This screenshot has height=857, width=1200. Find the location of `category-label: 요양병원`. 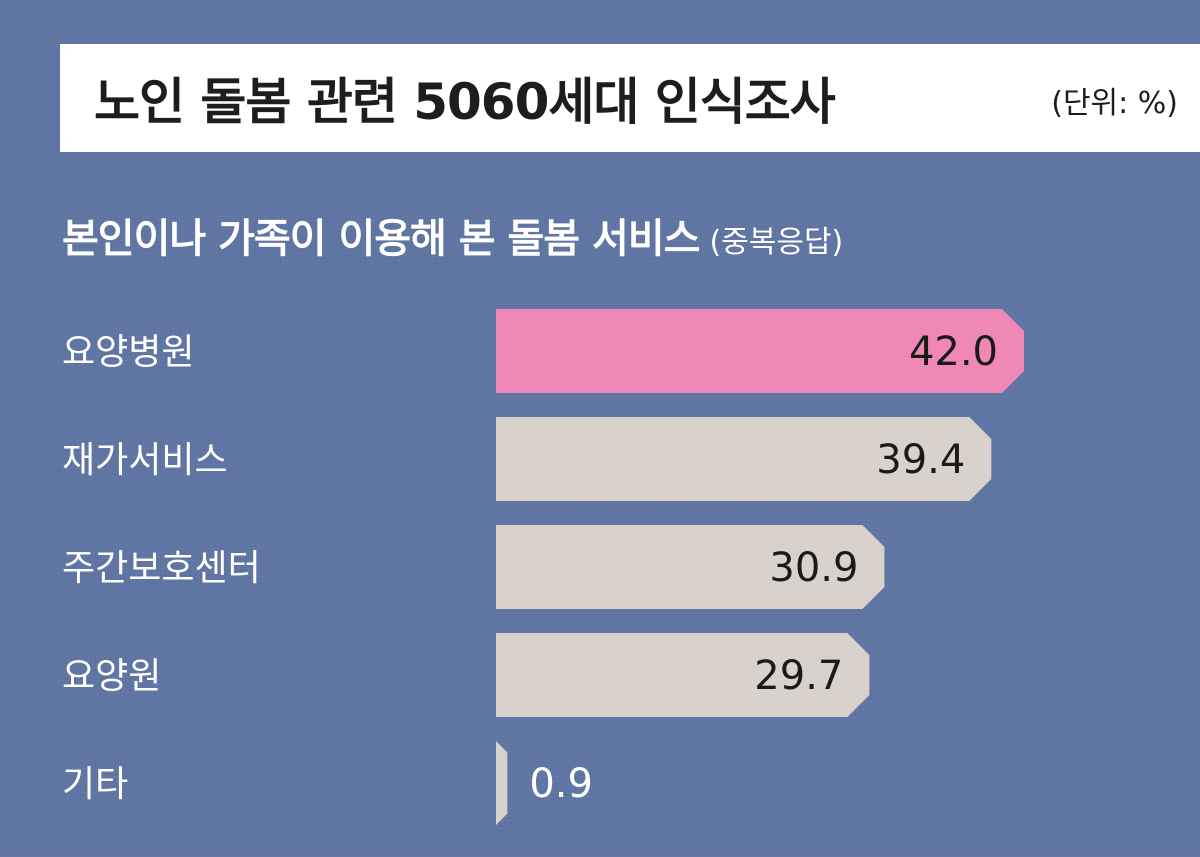

category-label: 요양병원 is located at coordinates (128, 352).